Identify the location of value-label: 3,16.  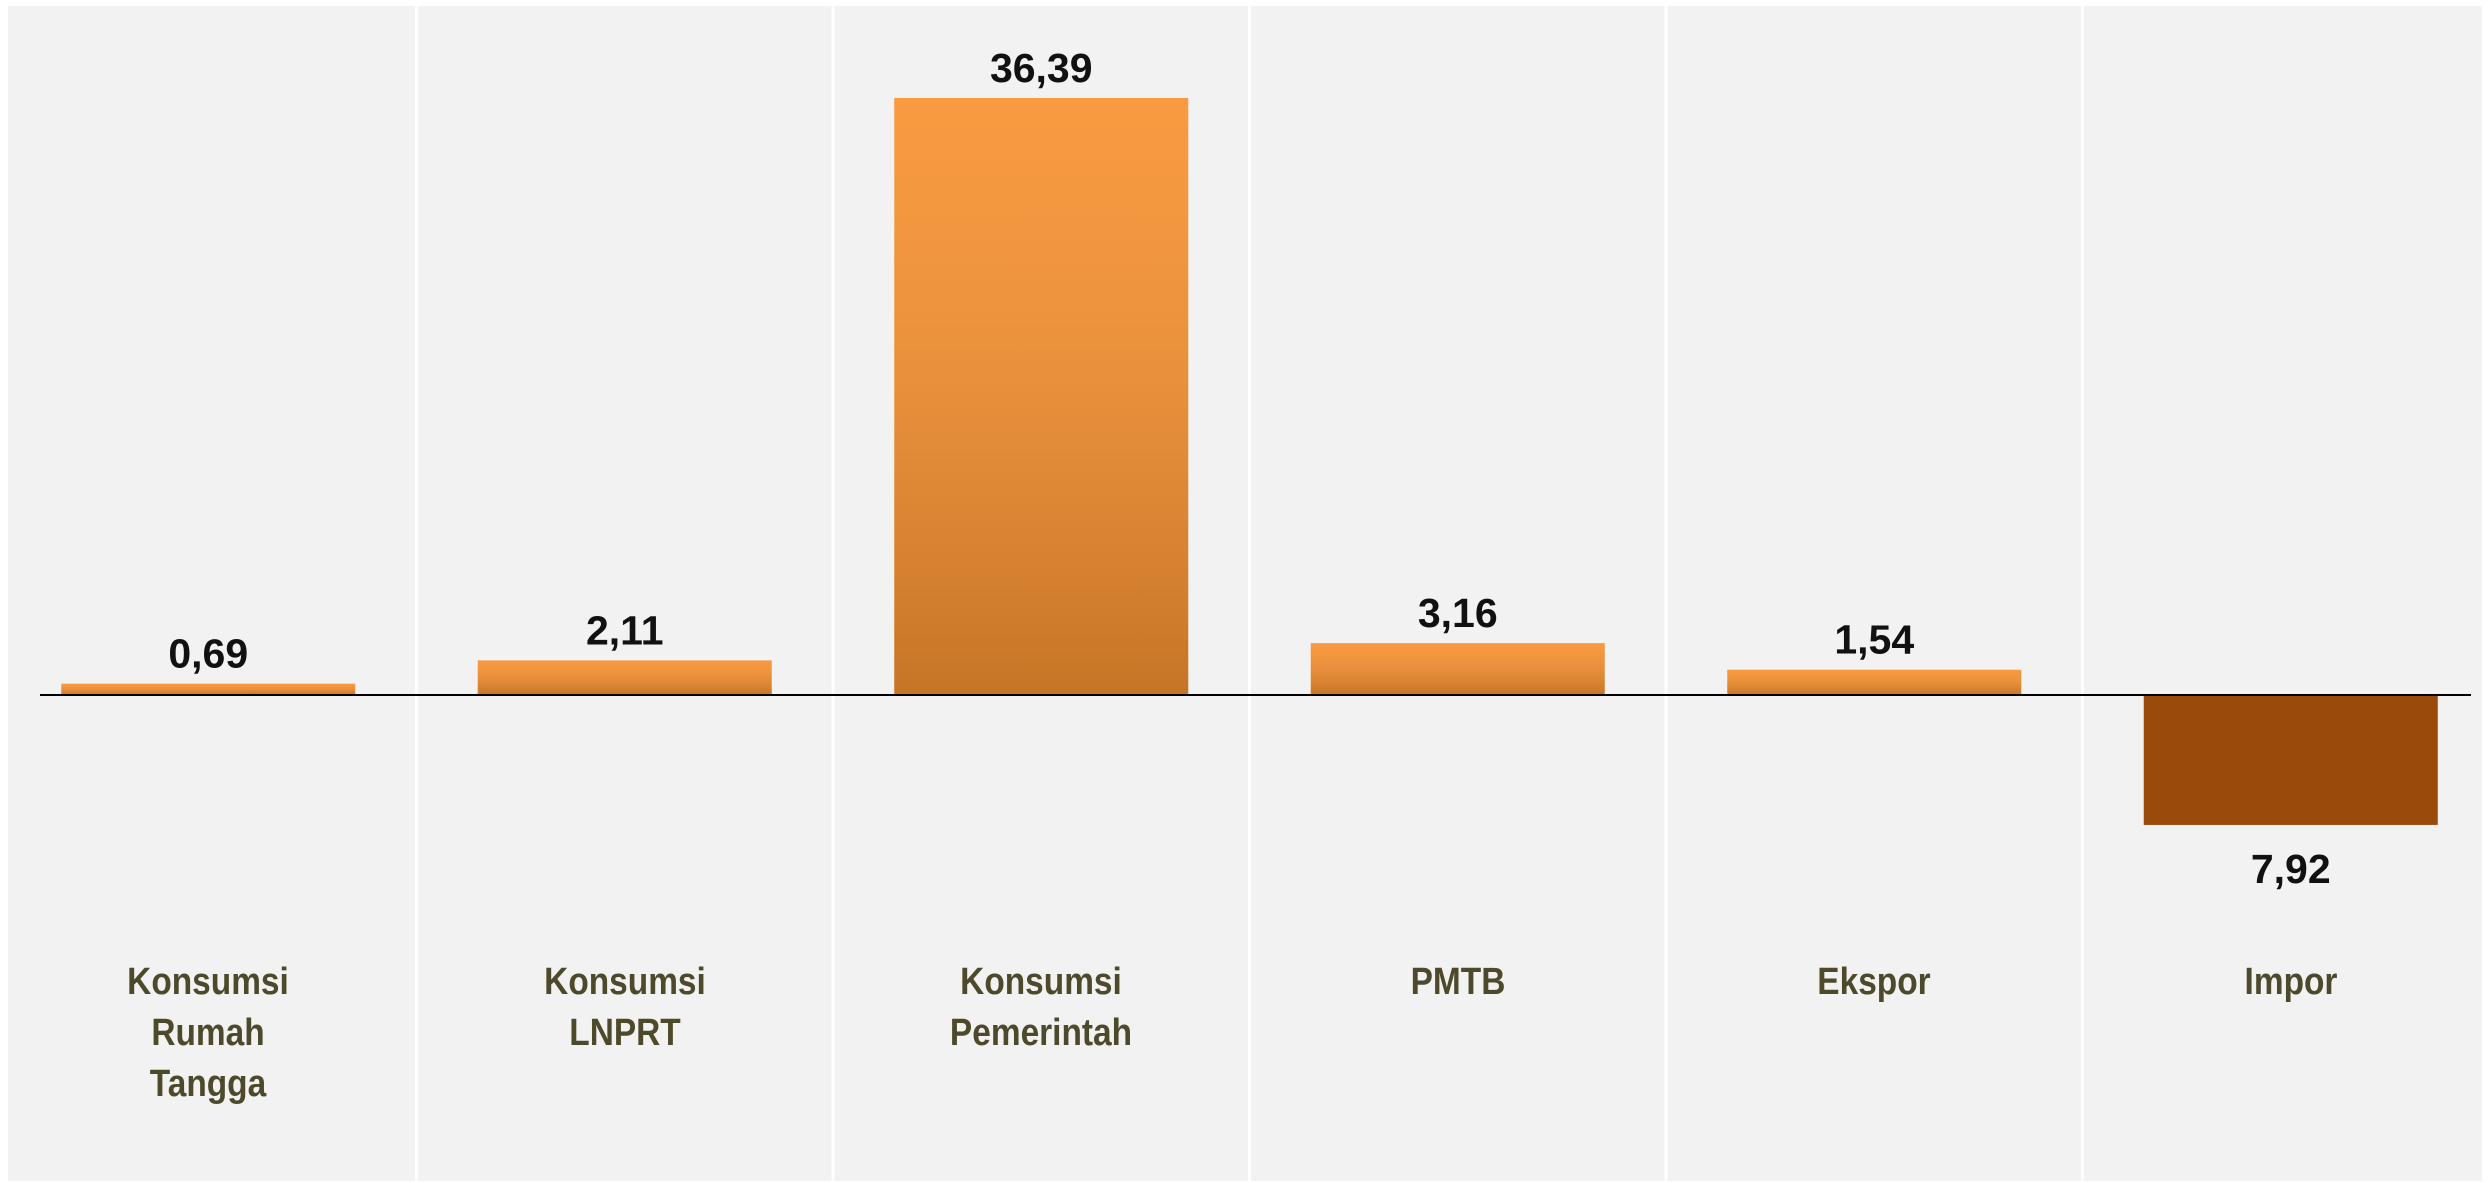
(1458, 613).